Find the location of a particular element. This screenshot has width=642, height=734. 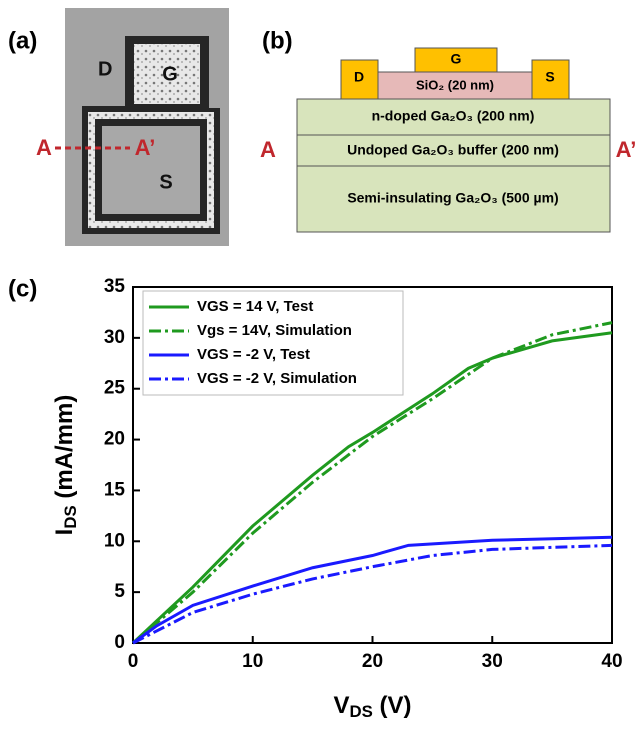

x-tick-label: 30 is located at coordinates (492, 661).